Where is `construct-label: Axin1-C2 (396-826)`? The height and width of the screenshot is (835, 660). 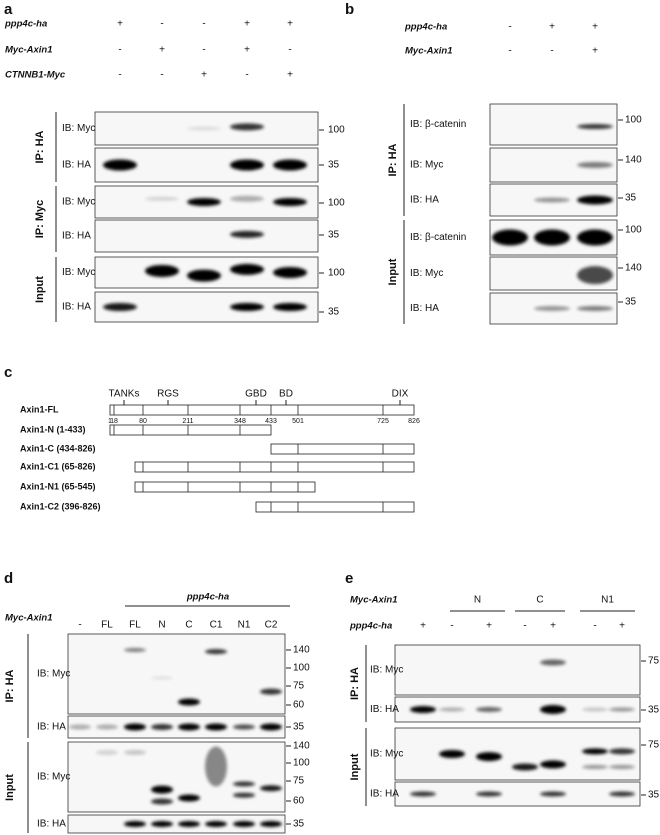
construct-label: Axin1-C2 (396-826) is located at coordinates (60, 506).